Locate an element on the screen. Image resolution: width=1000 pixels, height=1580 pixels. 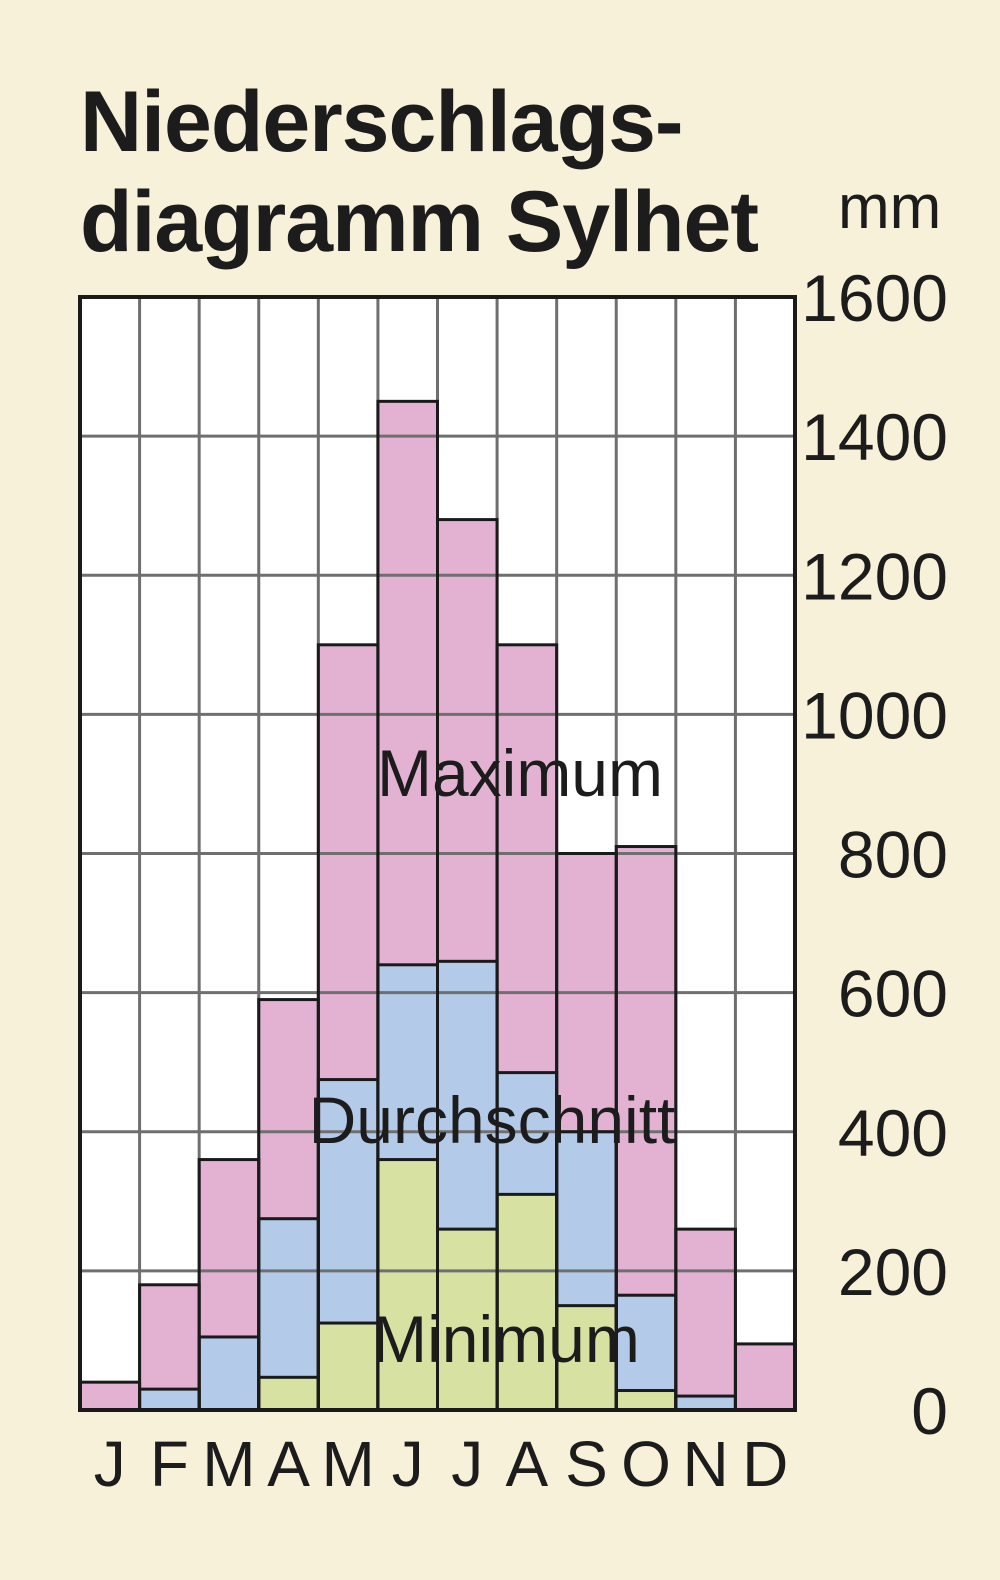
chart-title-line-1: Niederschlags- is located at coordinates (382, 122).